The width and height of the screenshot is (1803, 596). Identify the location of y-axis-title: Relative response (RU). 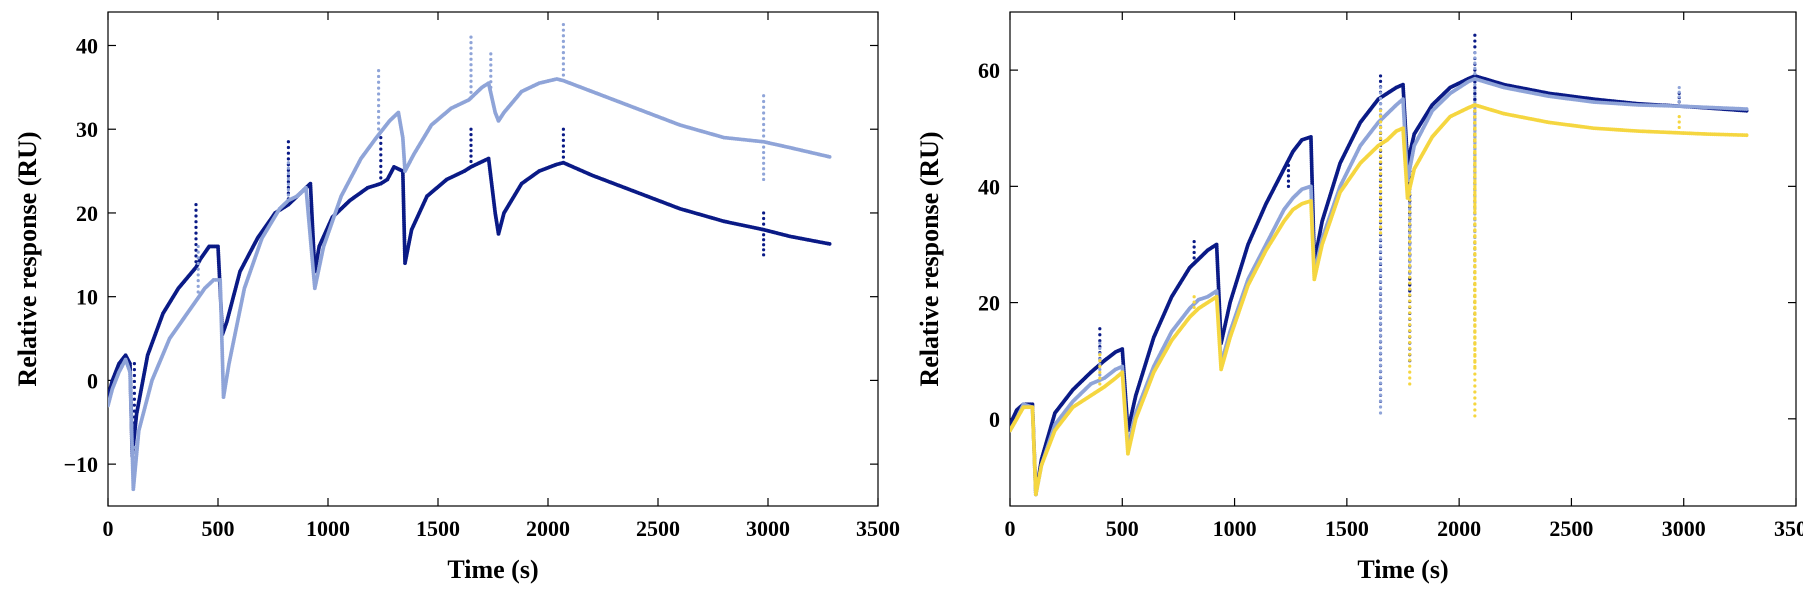
(27, 258).